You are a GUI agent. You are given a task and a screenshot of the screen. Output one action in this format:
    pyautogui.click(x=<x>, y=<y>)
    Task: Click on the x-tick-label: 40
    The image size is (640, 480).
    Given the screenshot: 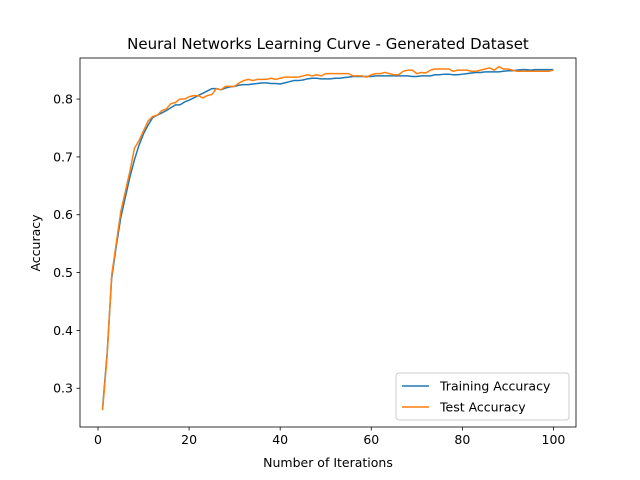 What is the action you would take?
    pyautogui.click(x=280, y=439)
    